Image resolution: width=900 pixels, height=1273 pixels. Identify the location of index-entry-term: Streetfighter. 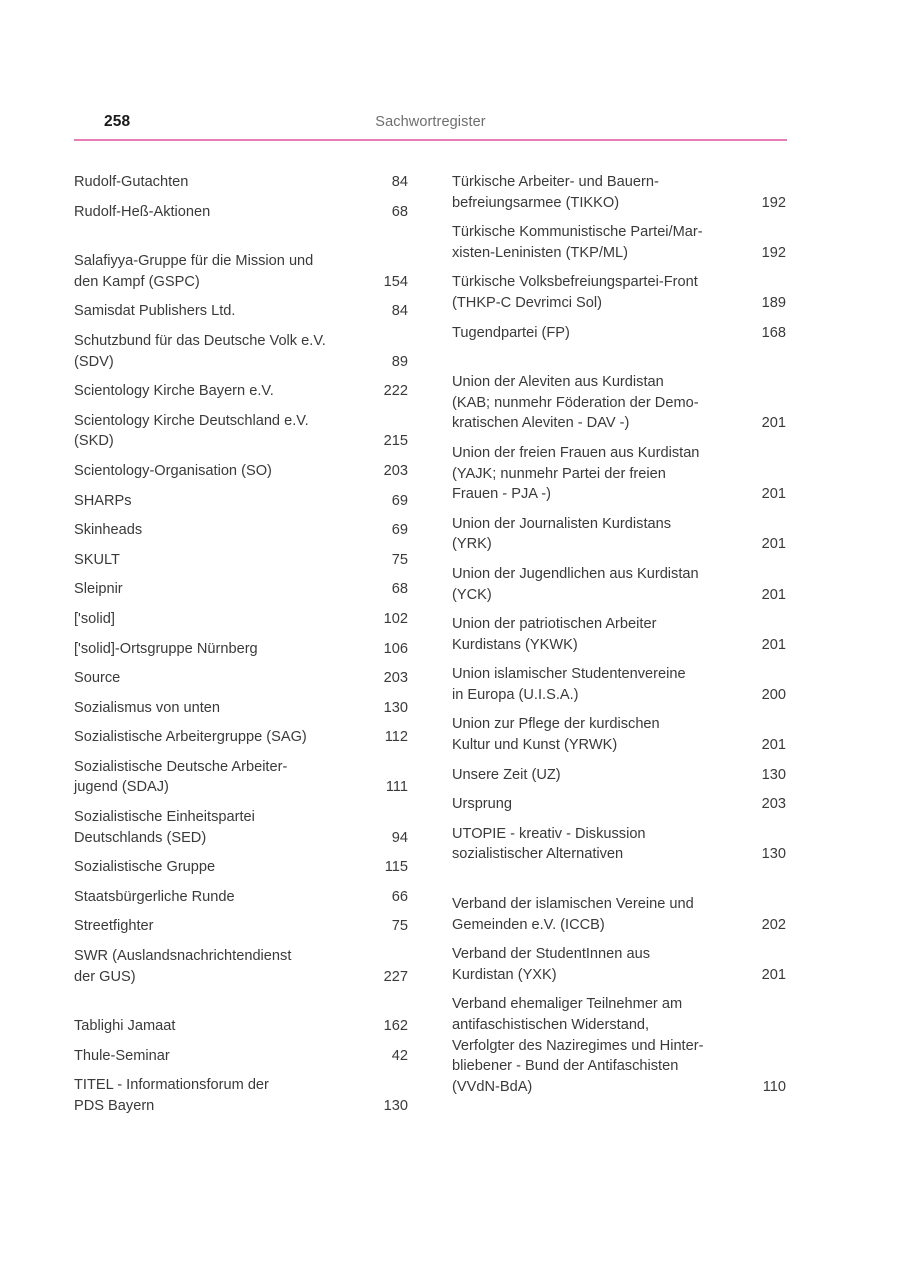
(114, 926).